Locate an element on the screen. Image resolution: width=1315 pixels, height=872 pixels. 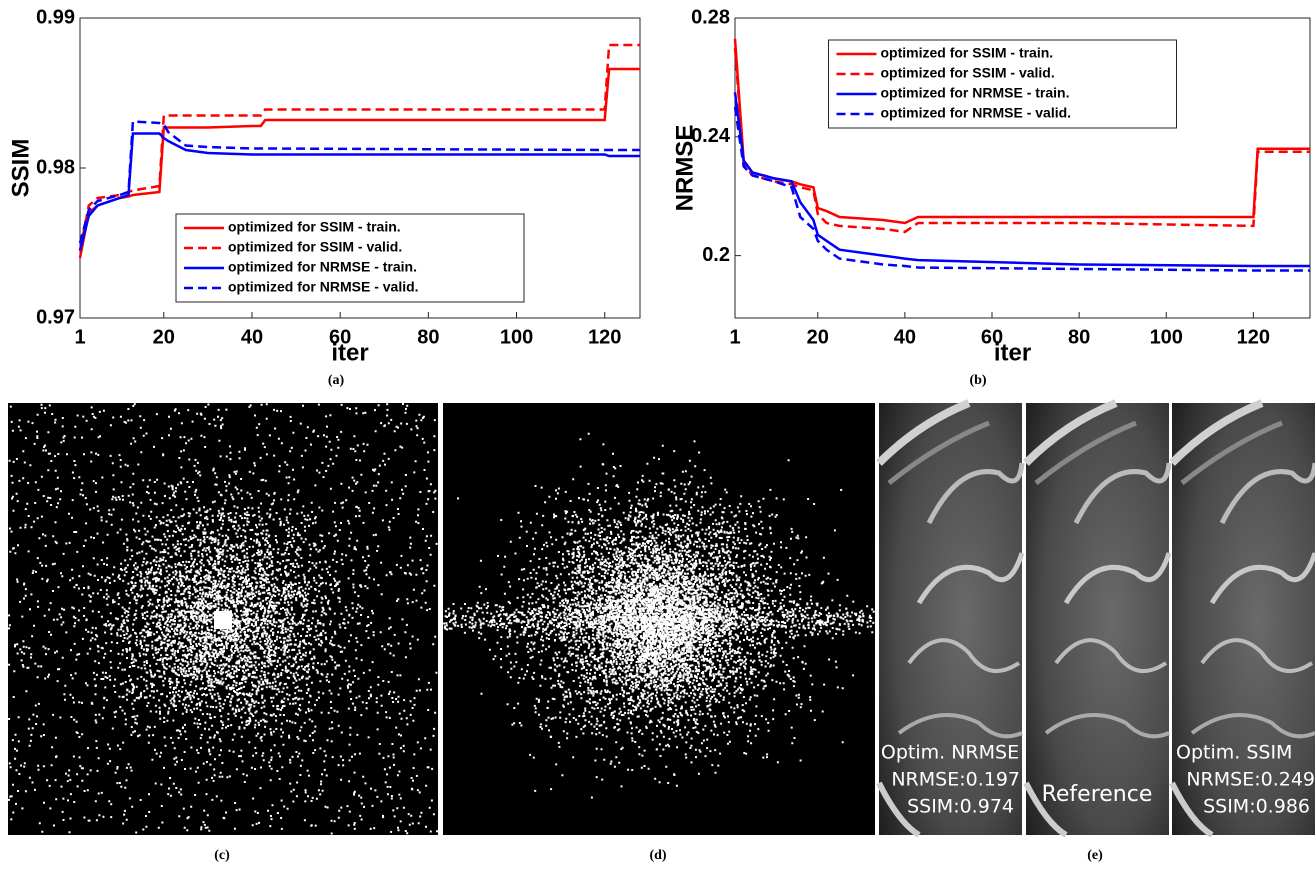
y-tick-label: 0.98 is located at coordinates (55, 167).